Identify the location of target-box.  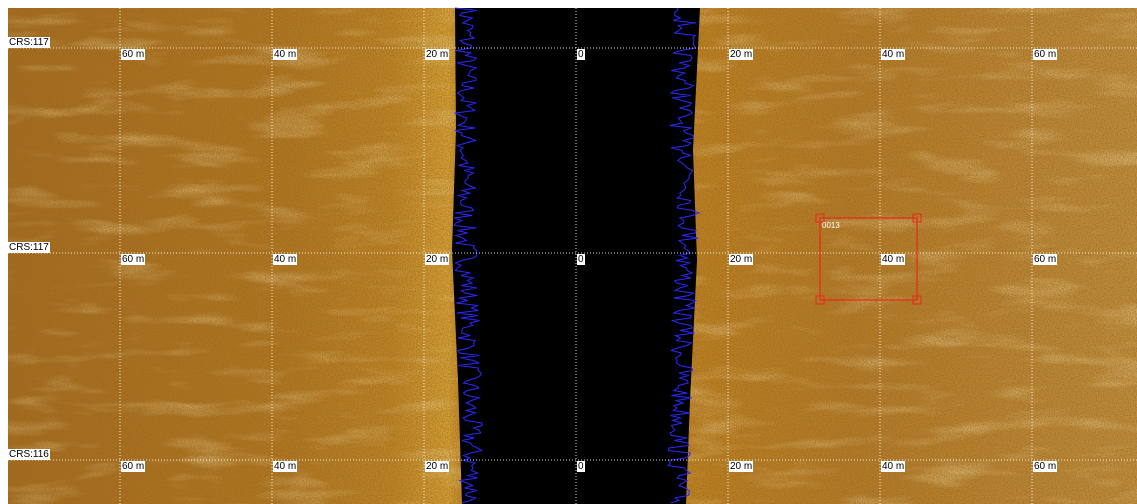
(868, 259).